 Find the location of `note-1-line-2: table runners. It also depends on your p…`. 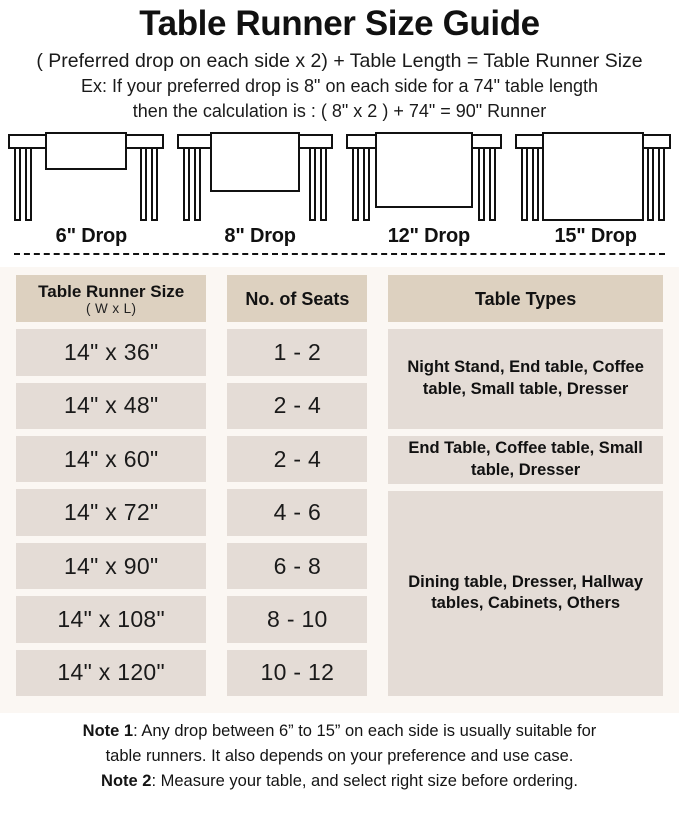

note-1-line-2: table runners. It also depends on your p… is located at coordinates (339, 756).